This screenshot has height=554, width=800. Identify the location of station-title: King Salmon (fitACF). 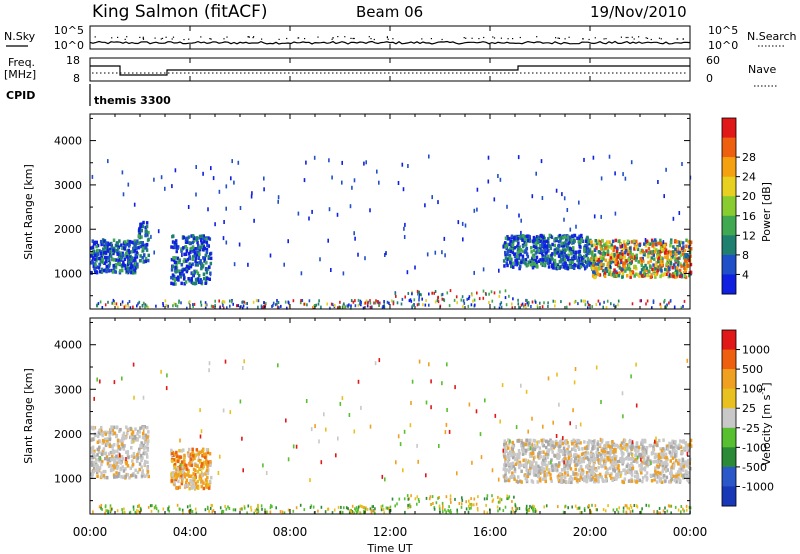
(180, 12).